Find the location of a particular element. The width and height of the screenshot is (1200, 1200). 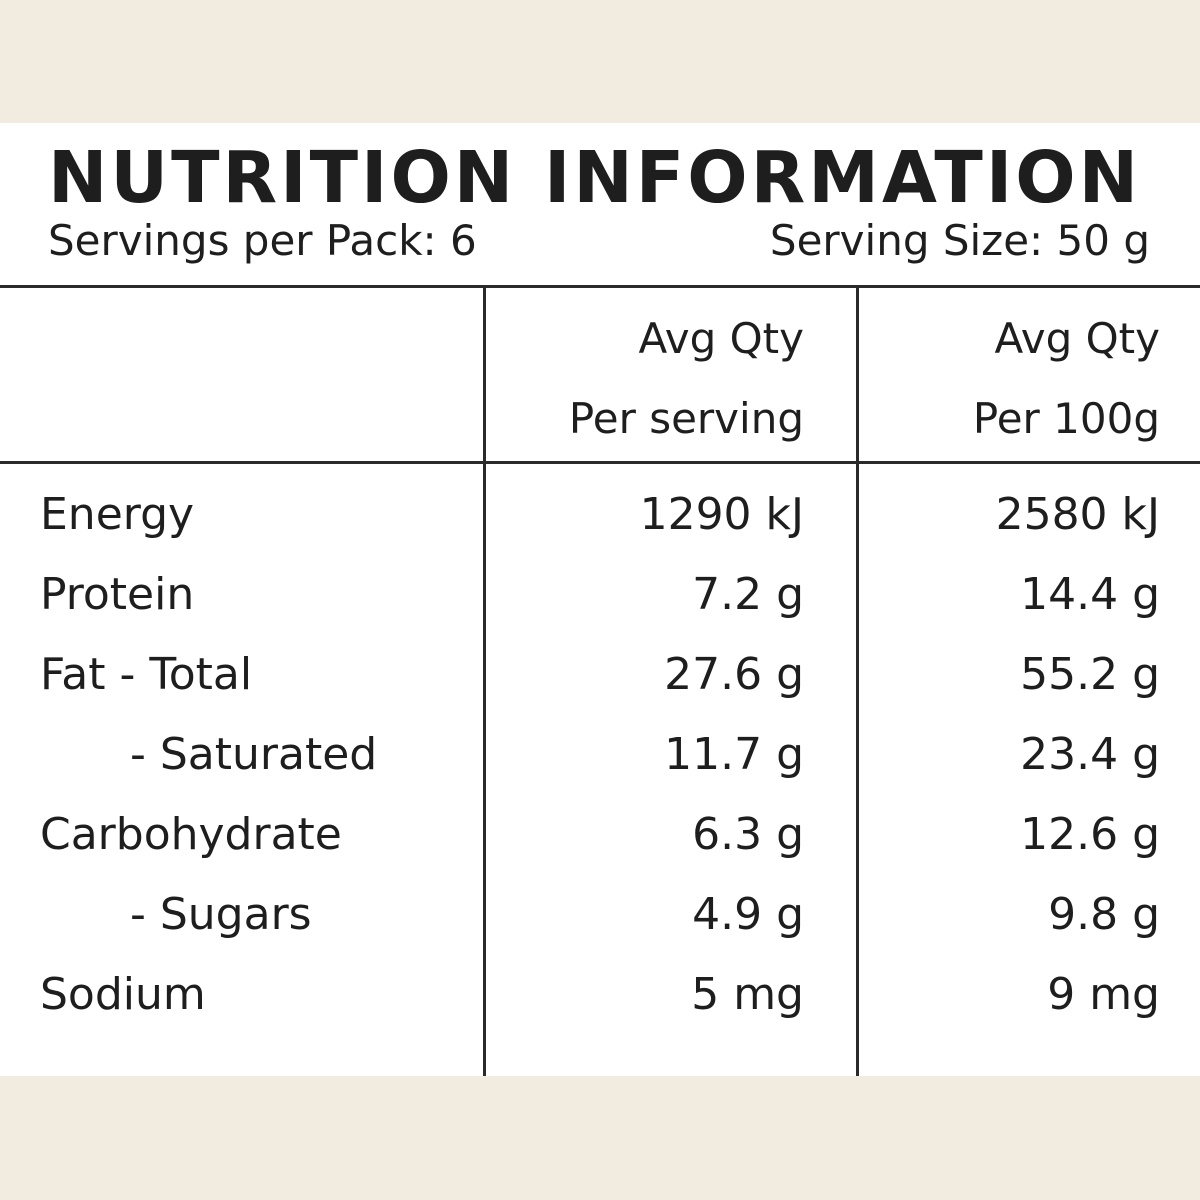

per-serving-value: 1290 kJ is located at coordinates (721, 514).